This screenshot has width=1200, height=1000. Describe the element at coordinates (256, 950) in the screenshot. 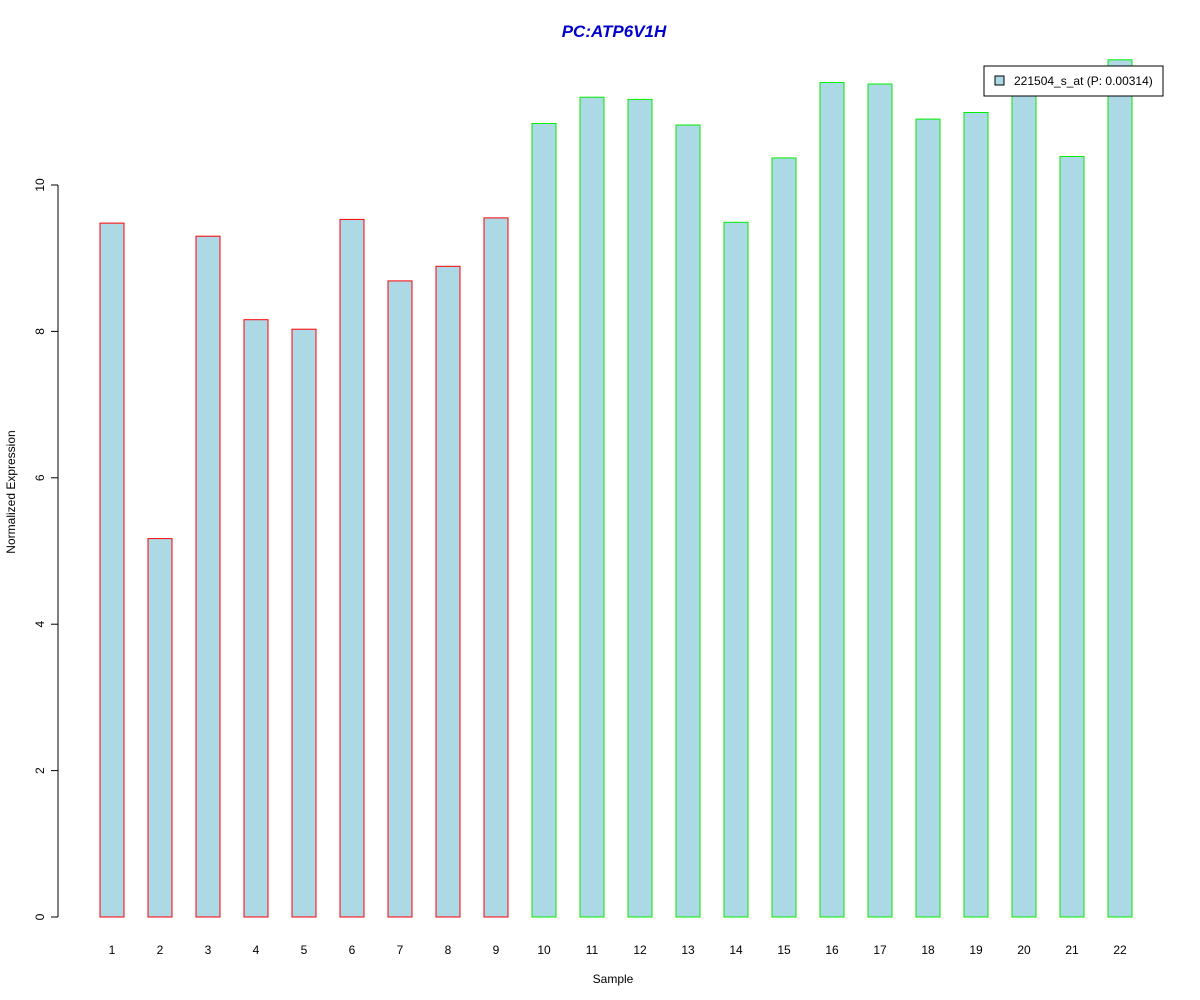

I see `x-tick-label: 4` at that location.